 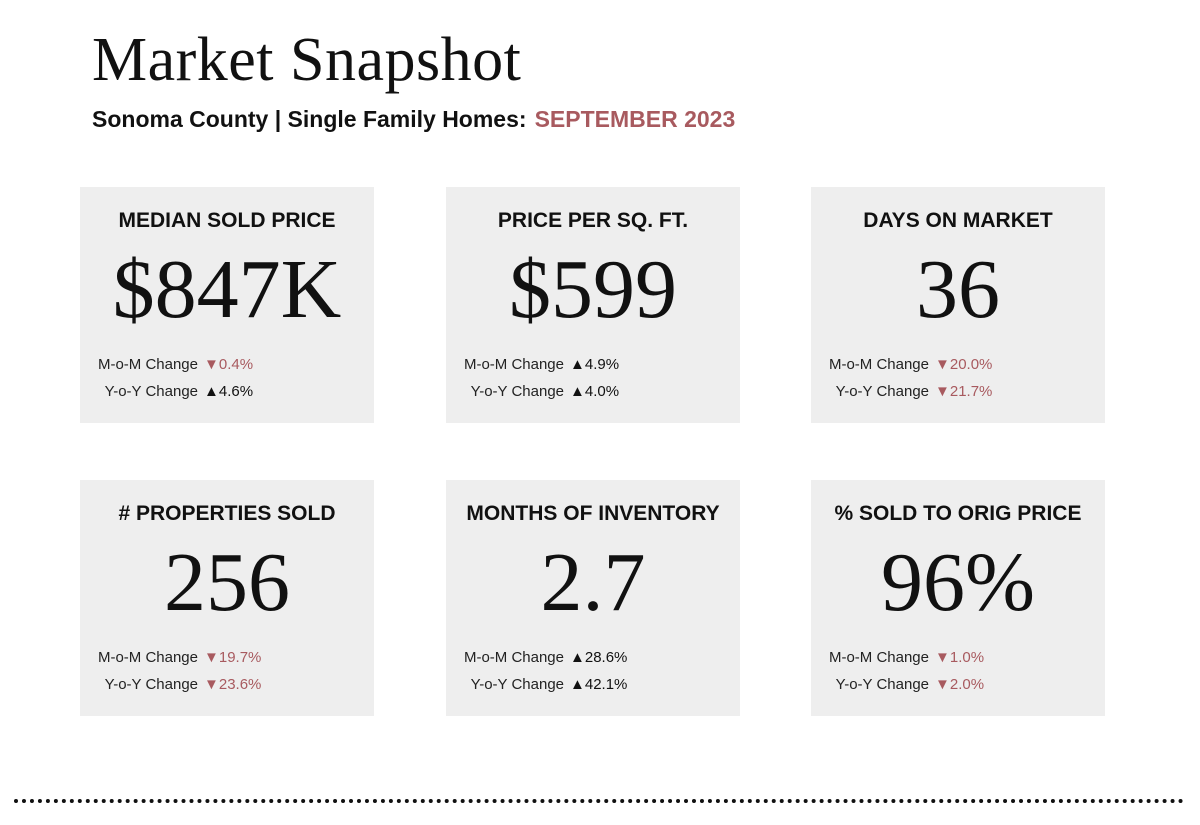 I want to click on mom-change-value: ▼0.4%, so click(x=229, y=364).